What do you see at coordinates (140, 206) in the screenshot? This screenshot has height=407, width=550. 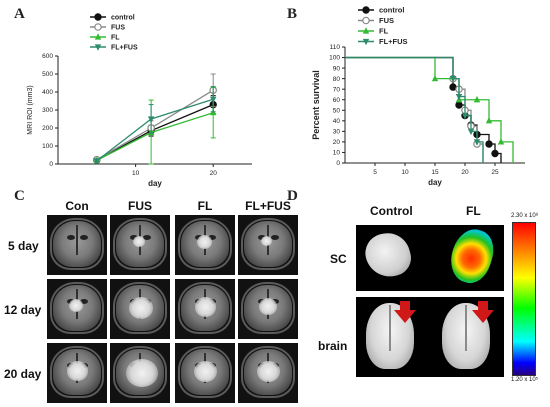 I see `mri-column-label: FUS` at bounding box center [140, 206].